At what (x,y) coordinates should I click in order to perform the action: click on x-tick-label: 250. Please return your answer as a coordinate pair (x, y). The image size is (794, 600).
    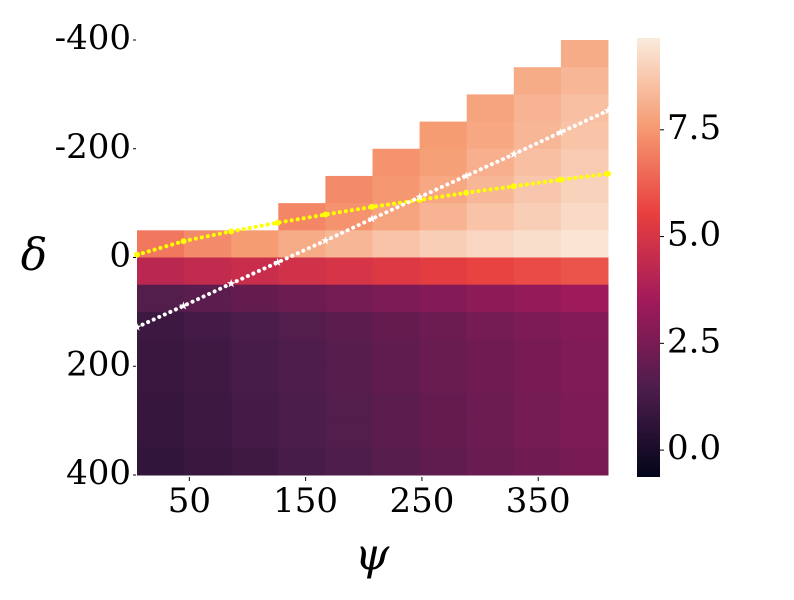
    Looking at the image, I should click on (421, 501).